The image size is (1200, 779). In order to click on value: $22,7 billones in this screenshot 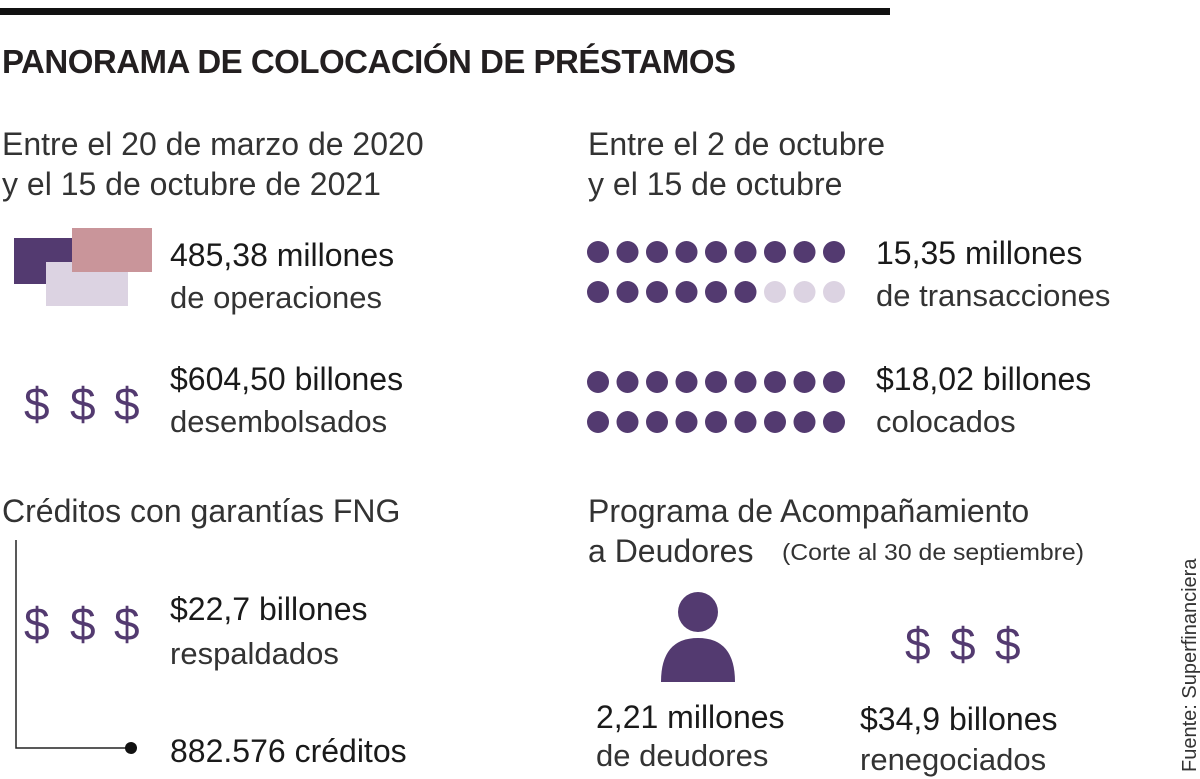, I will do `click(268, 609)`.